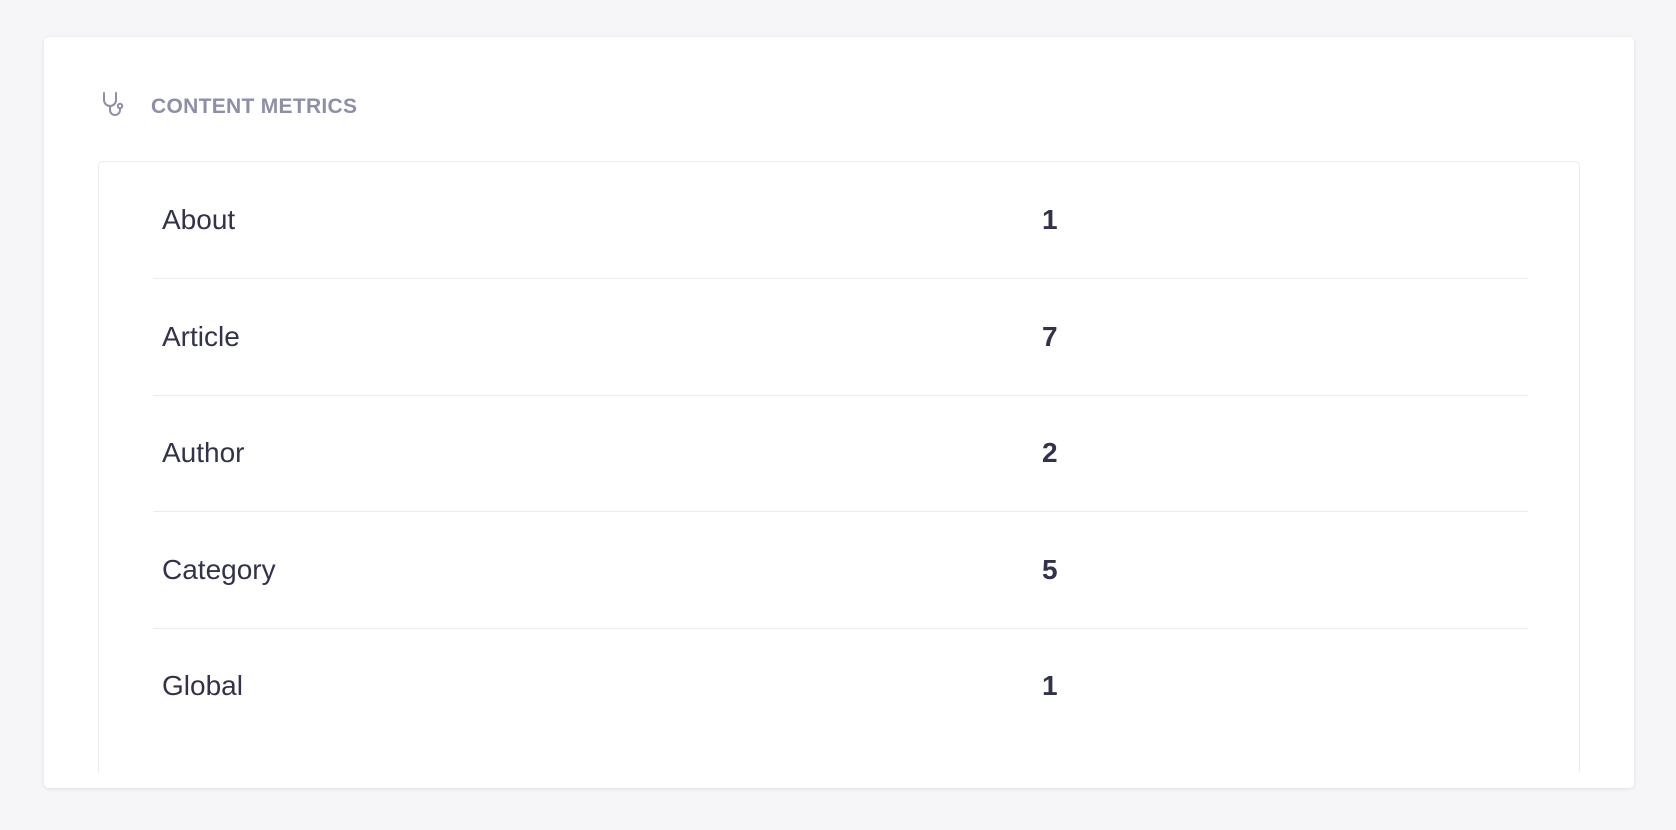 This screenshot has height=830, width=1676. Describe the element at coordinates (203, 452) in the screenshot. I see `metric-label: Author` at that location.